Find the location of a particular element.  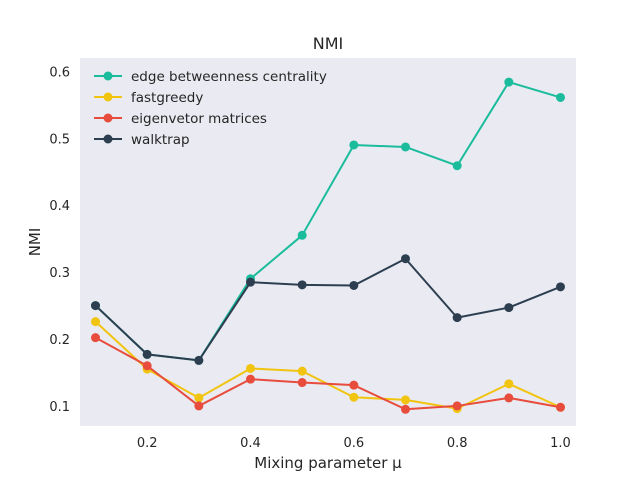

y-tick-label: 0.5 is located at coordinates (59, 139).